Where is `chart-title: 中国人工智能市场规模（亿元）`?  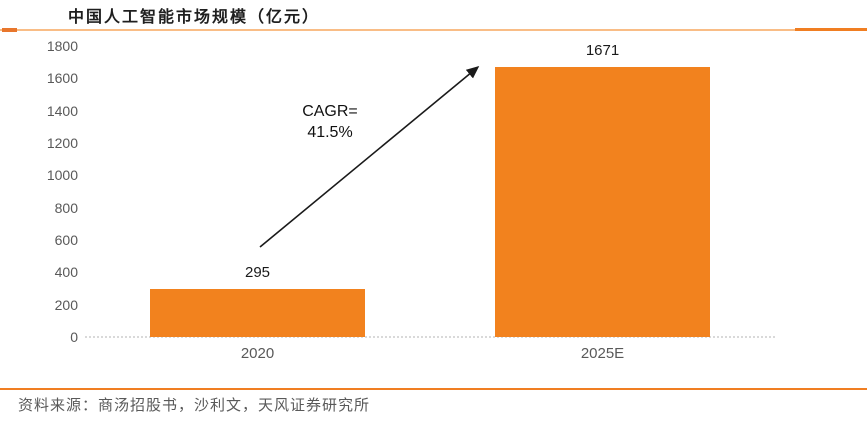
chart-title: 中国人工智能市场规模（亿元） is located at coordinates (194, 17).